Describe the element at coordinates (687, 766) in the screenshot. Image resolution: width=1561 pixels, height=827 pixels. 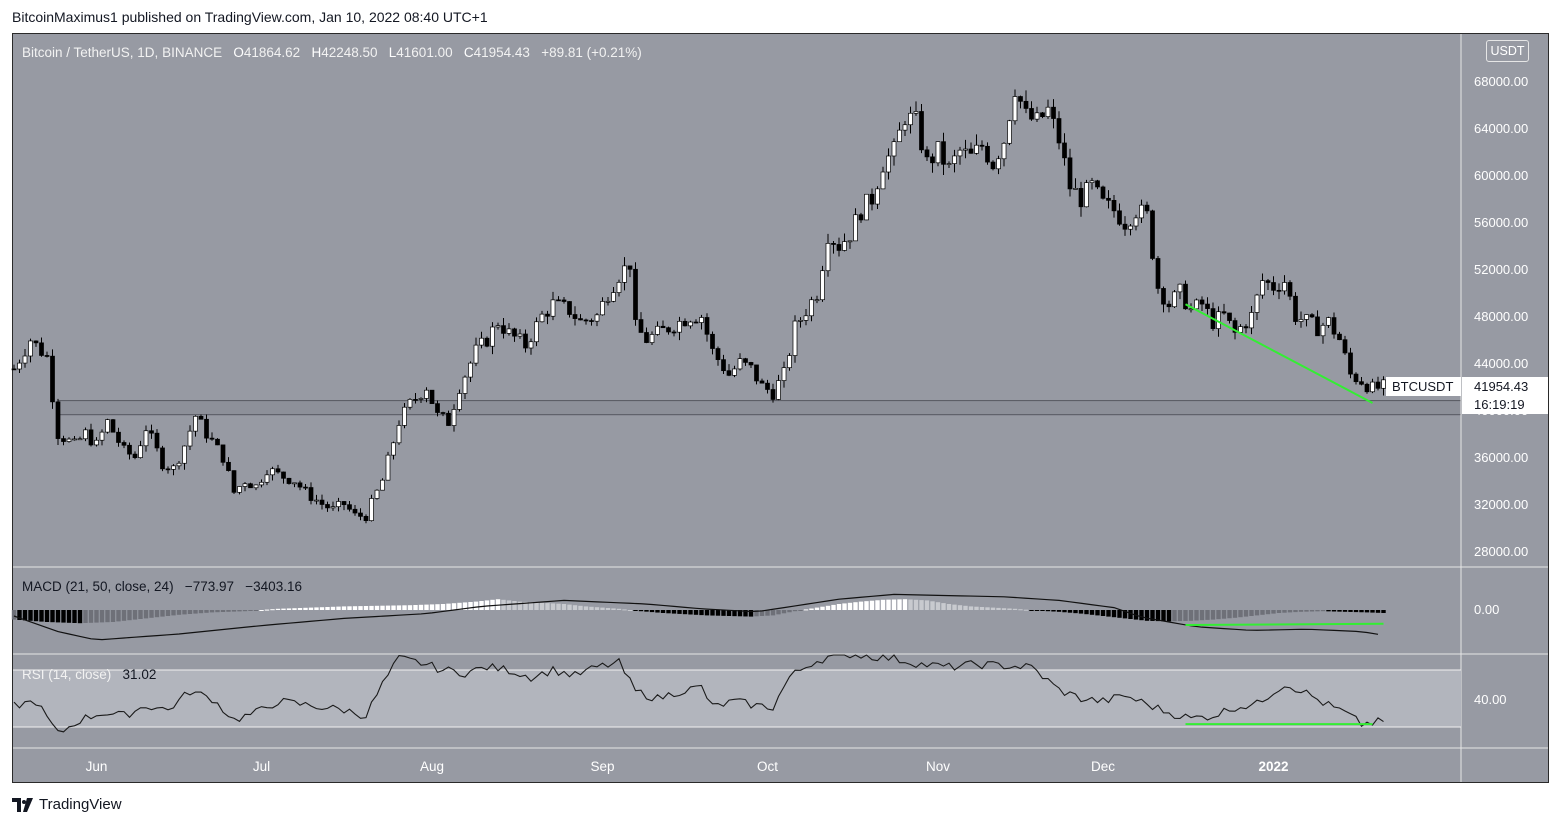
I see `time-axis-ticks: Jun Jul Aug Sep Oct Nov Dec 2022` at that location.